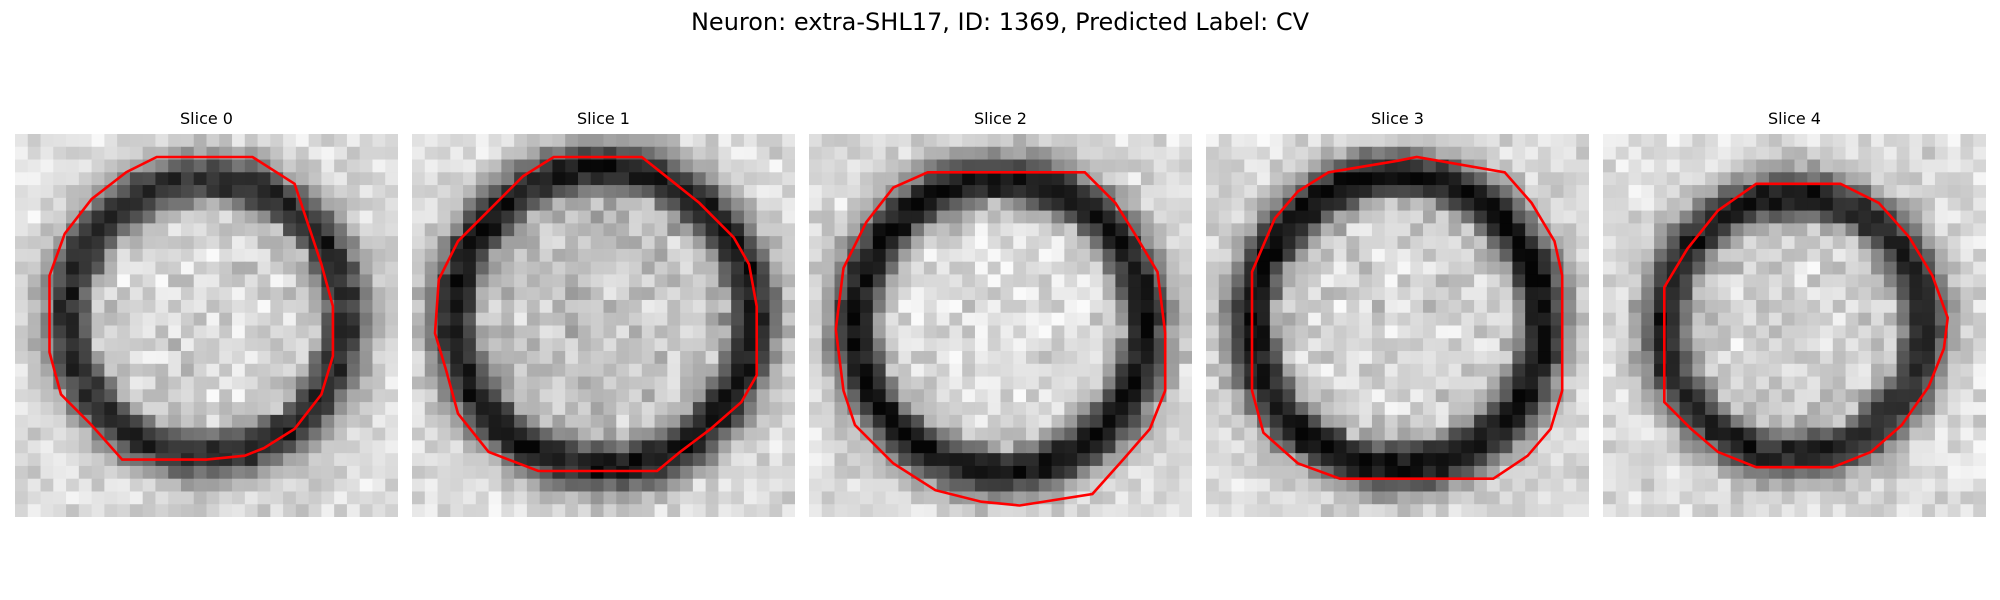 The image size is (2000, 600). Describe the element at coordinates (603, 118) in the screenshot. I see `slice-title-1: Slice 1` at that location.